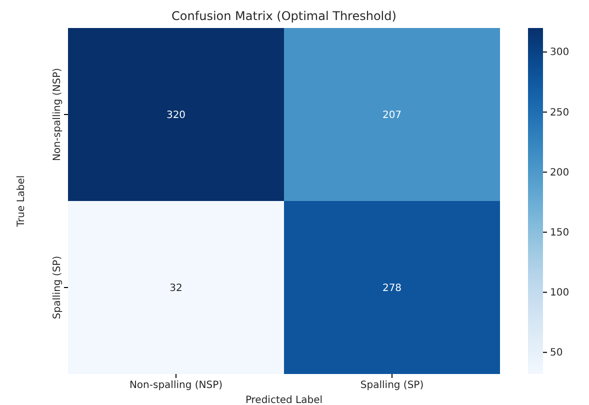 The height and width of the screenshot is (405, 589). What do you see at coordinates (284, 16) in the screenshot?
I see `chart-title: Confusion Matrix (Optimal Threshold)` at bounding box center [284, 16].